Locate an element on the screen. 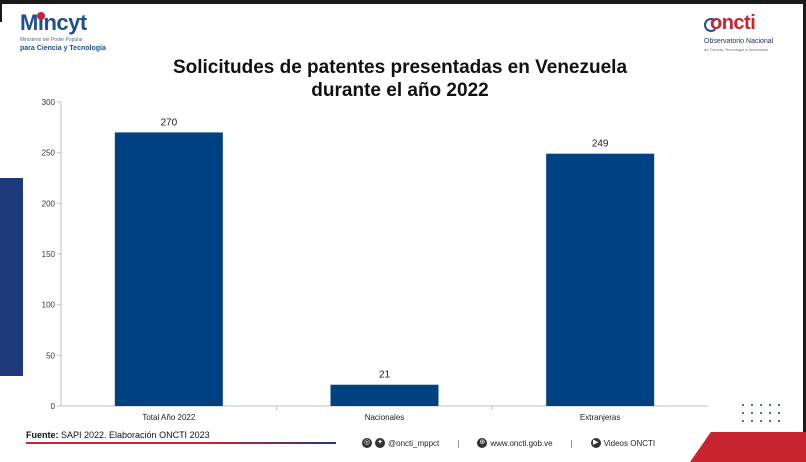 The height and width of the screenshot is (462, 806). left-border-tick is located at coordinates (1, 13).